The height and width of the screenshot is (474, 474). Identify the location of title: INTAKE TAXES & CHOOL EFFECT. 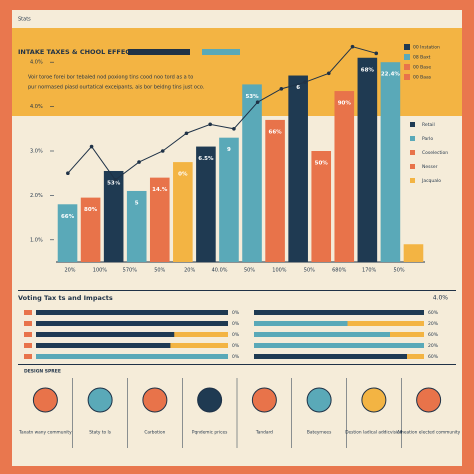
(76, 52).